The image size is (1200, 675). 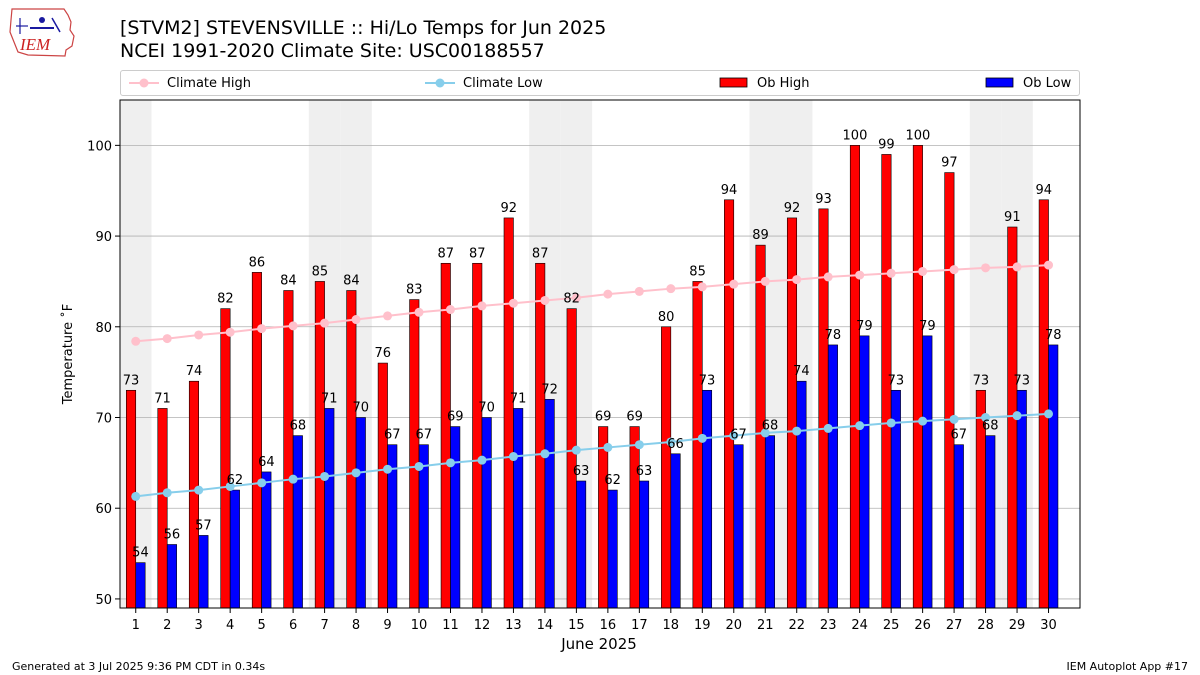 What do you see at coordinates (194, 371) in the screenshot?
I see `bar-label-ob-high: 74` at bounding box center [194, 371].